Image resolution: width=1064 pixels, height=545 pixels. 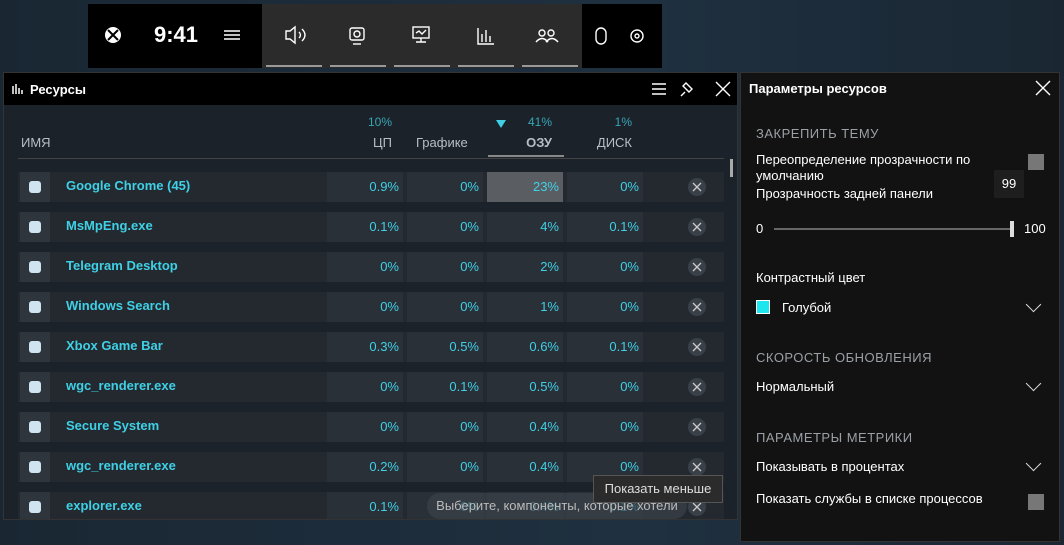 I want to click on column-cpu: ЦП, so click(x=382, y=142).